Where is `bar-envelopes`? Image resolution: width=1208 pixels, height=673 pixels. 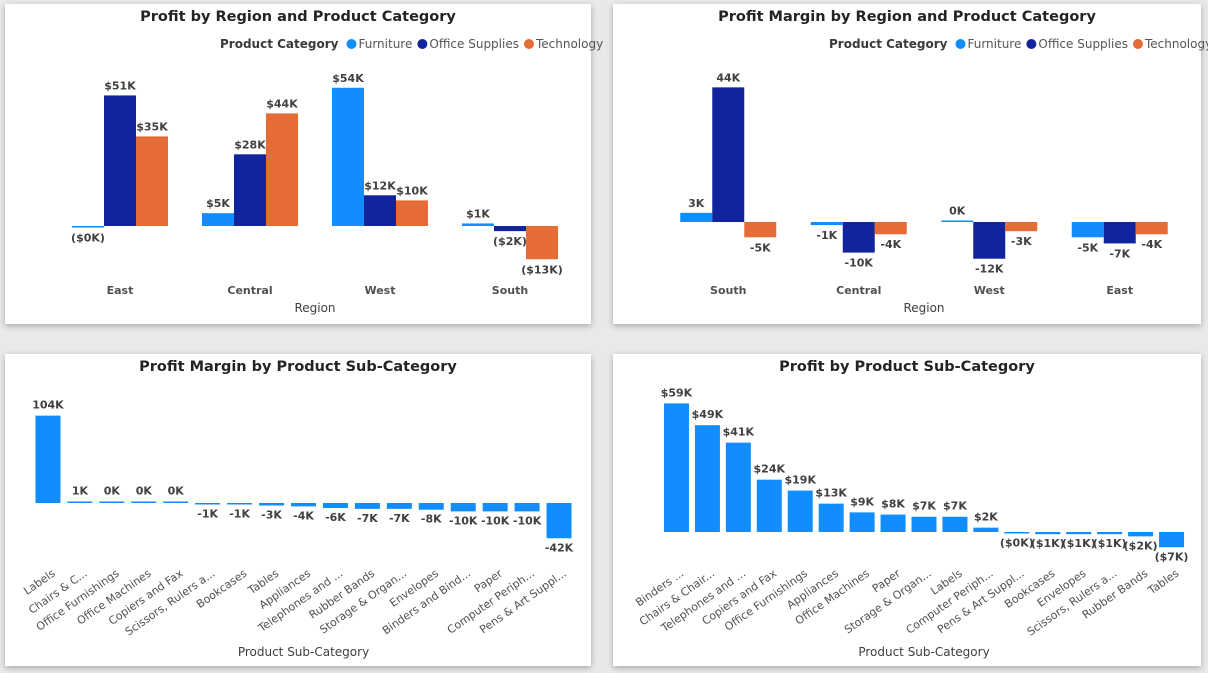 bar-envelopes is located at coordinates (1079, 533).